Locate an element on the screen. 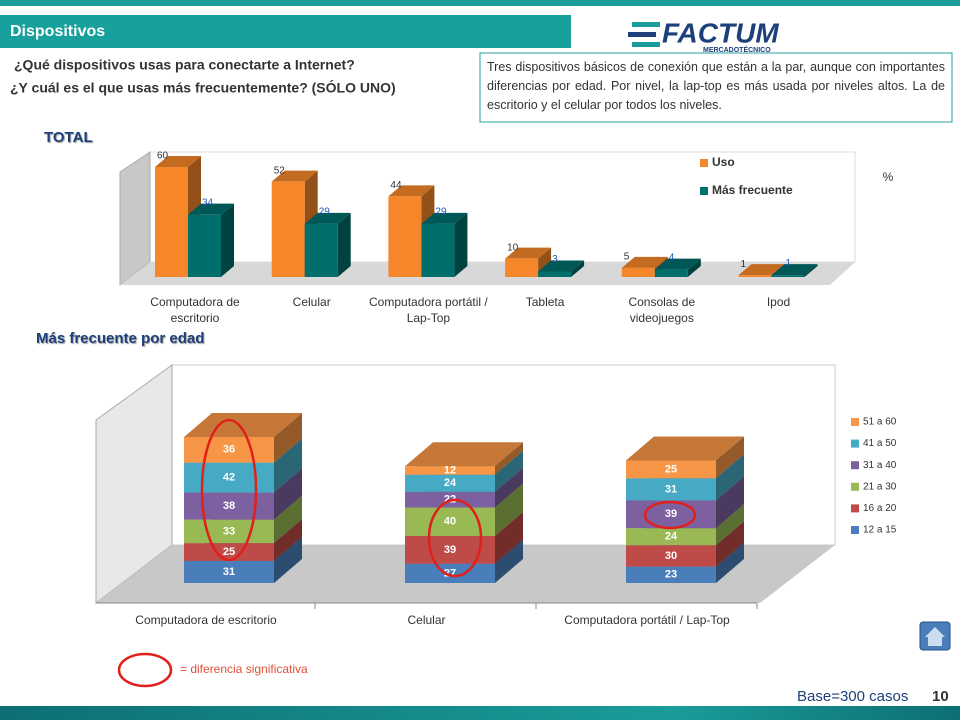  logo-sub: MERCADOTÉCNICO is located at coordinates (737, 49).